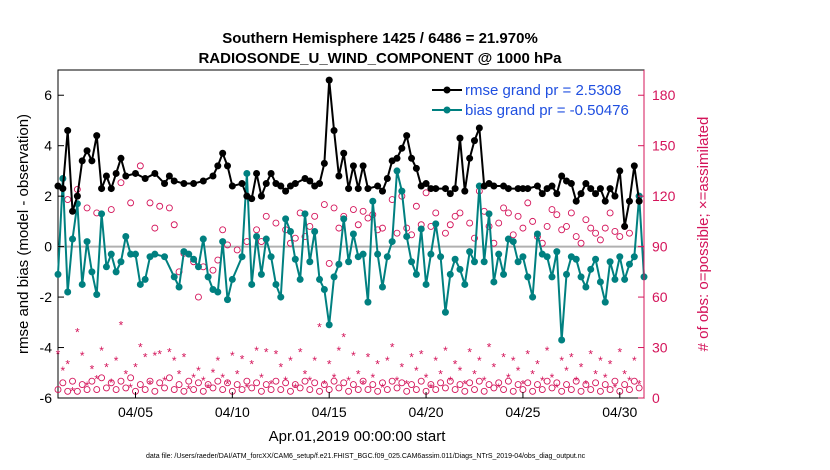 The height and width of the screenshot is (470, 830). What do you see at coordinates (664, 196) in the screenshot?
I see `y2-tick-label: 120` at bounding box center [664, 196].